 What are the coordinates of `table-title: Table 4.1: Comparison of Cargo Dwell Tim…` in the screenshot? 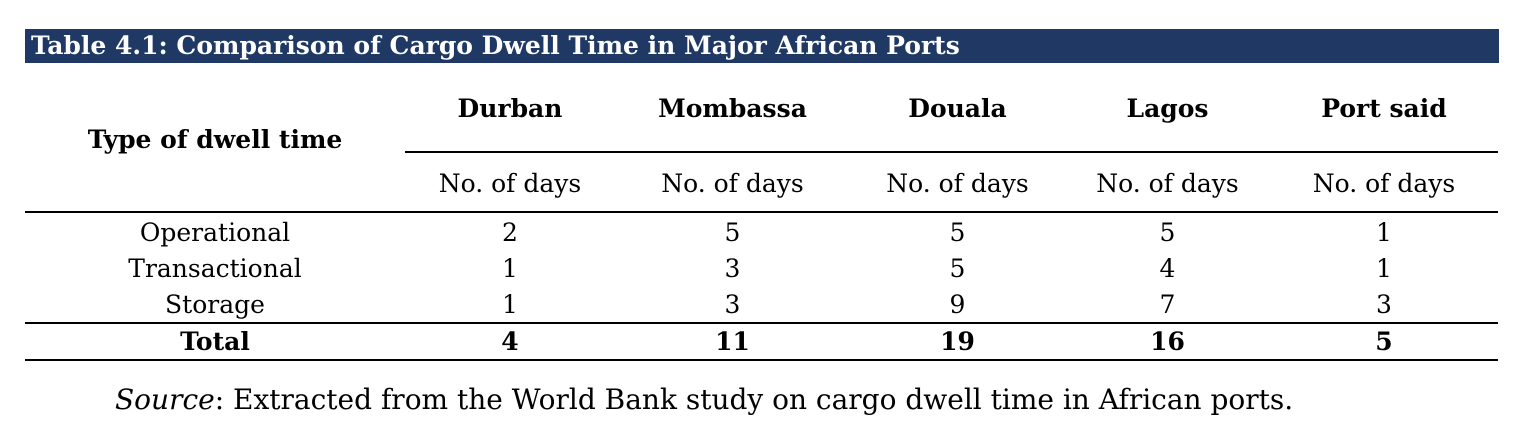 It's located at (762, 46).